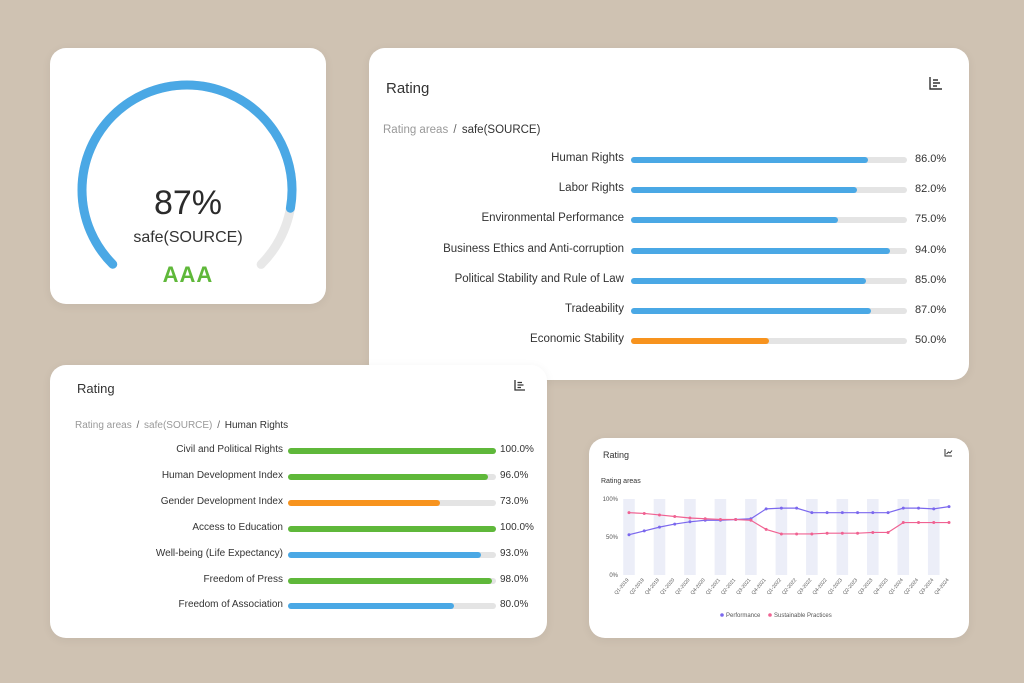 The width and height of the screenshot is (1024, 683). What do you see at coordinates (669, 159) in the screenshot?
I see `rating-row: Human Rights 86.0%` at bounding box center [669, 159].